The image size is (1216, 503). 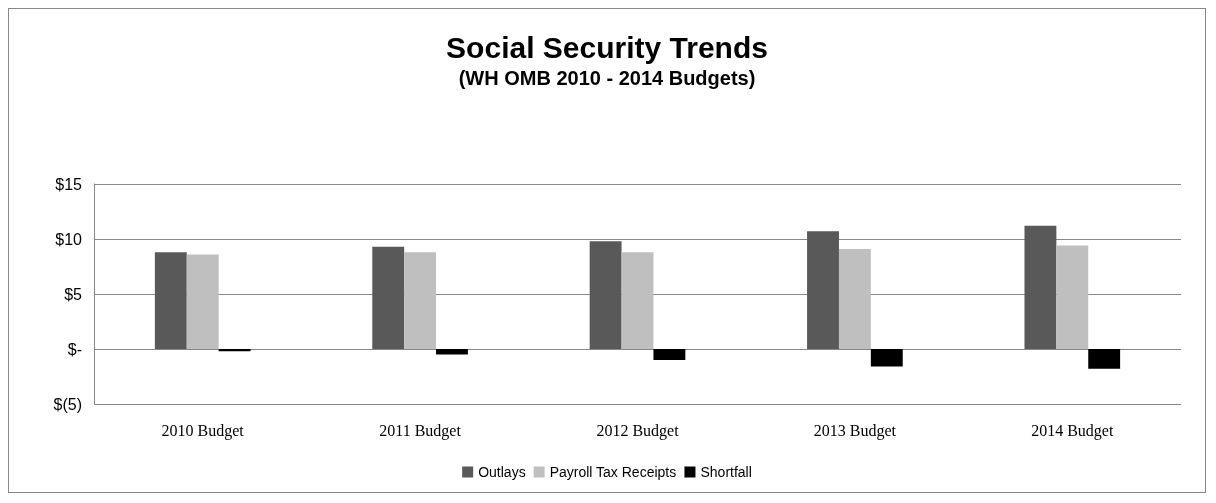 I want to click on x-tick-label: 2010 Budget, so click(x=203, y=430).